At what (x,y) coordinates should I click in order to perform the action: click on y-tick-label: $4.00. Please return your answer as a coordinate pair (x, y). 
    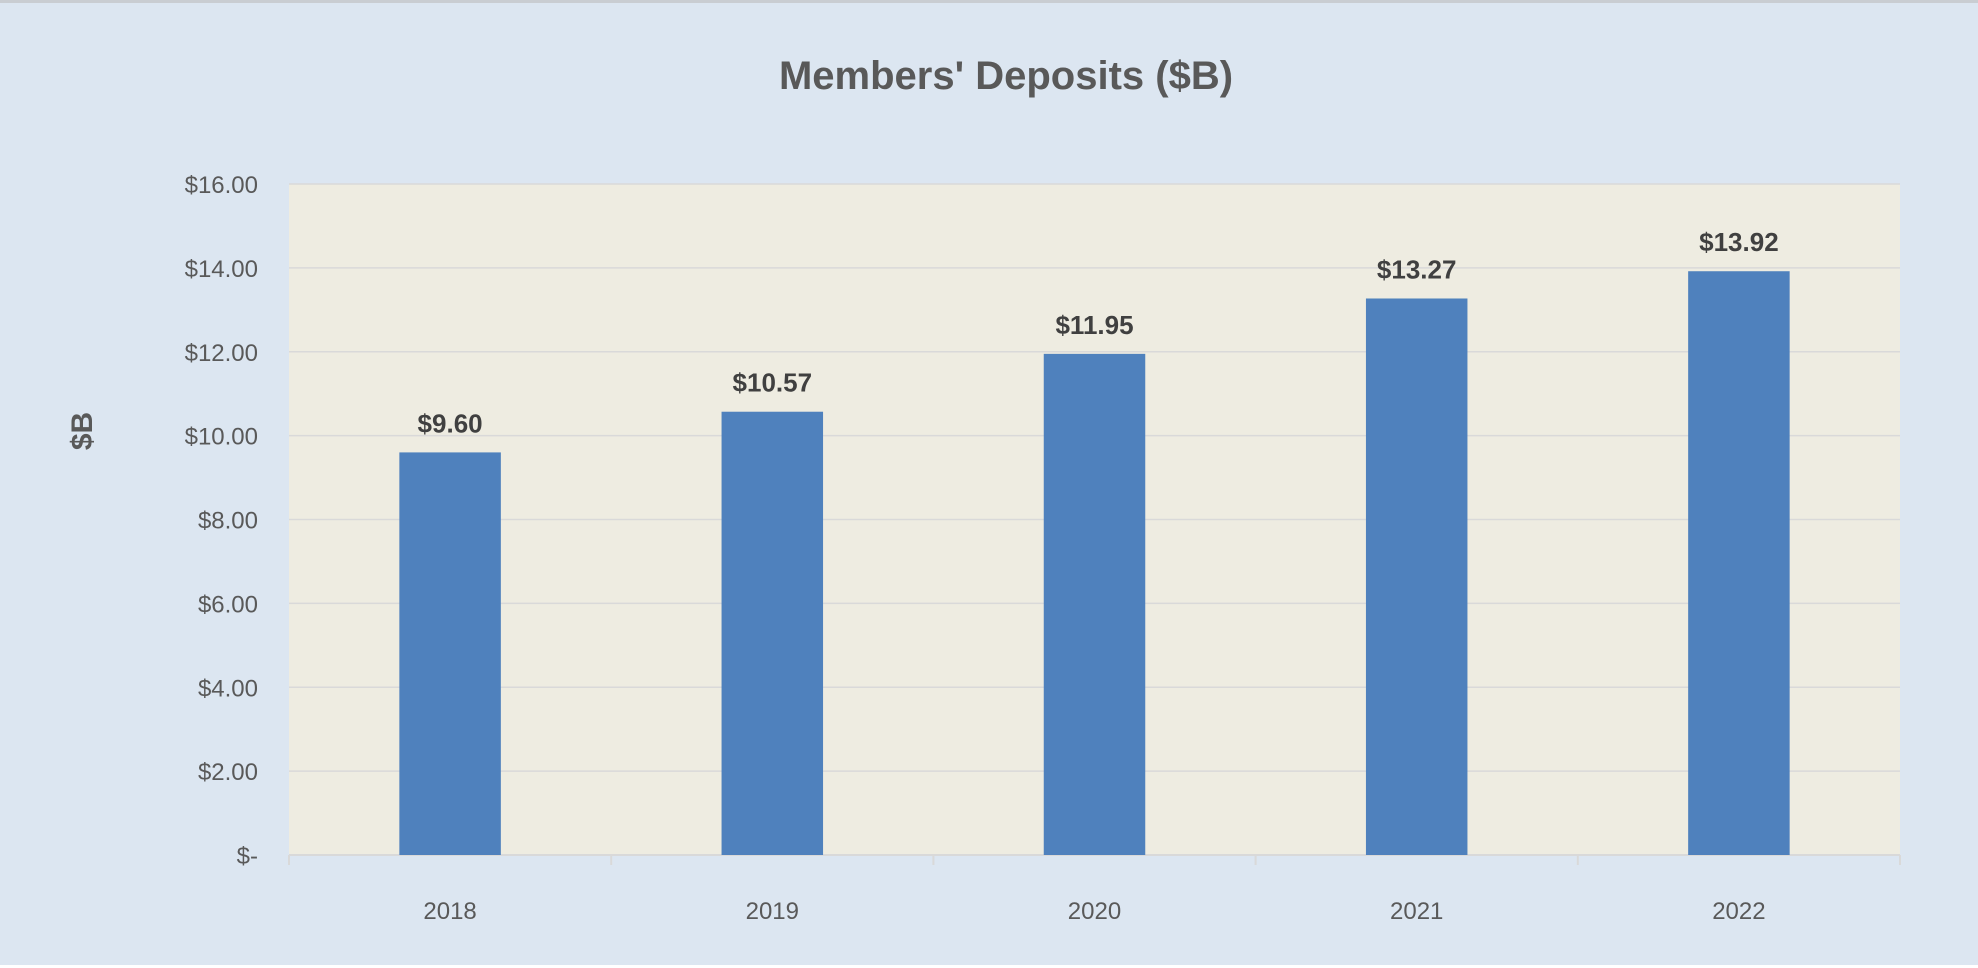
    Looking at the image, I should click on (228, 688).